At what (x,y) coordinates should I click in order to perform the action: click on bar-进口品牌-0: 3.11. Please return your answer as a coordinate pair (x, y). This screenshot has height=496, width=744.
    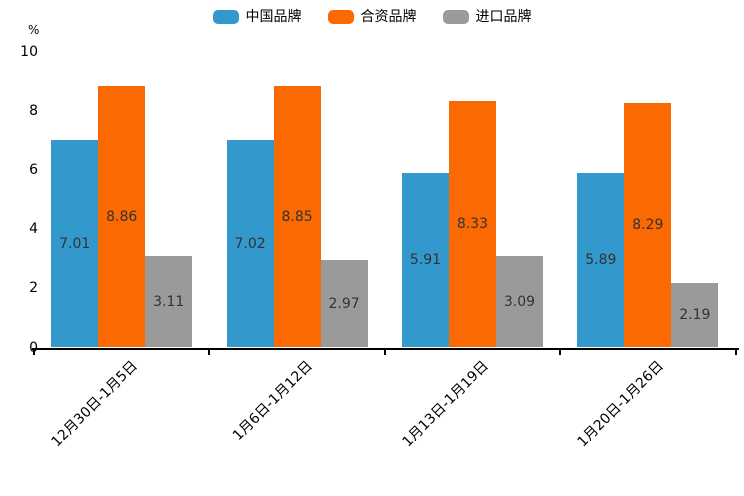
    Looking at the image, I should click on (169, 301).